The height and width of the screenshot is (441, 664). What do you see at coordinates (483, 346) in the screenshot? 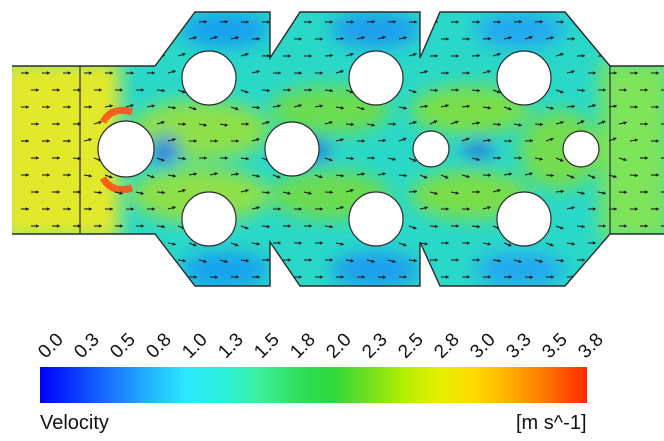
I see `colorbar-tick-label: 3.0` at bounding box center [483, 346].